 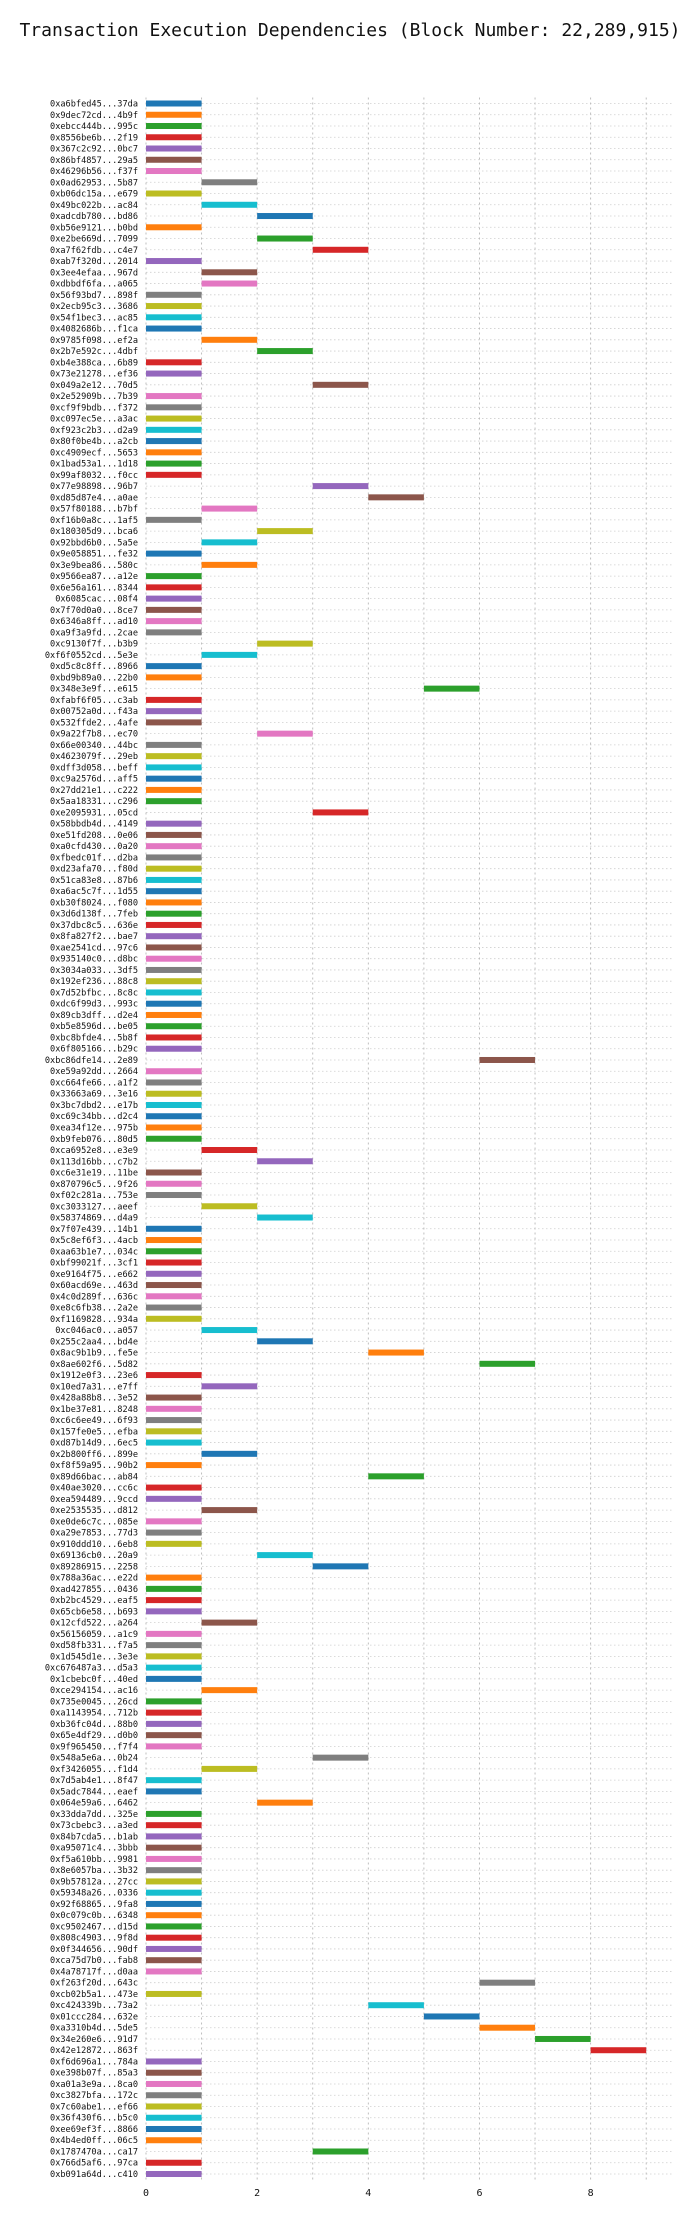 I want to click on y-tick-label: 0x56156059...a1c9, so click(x=94, y=1635).